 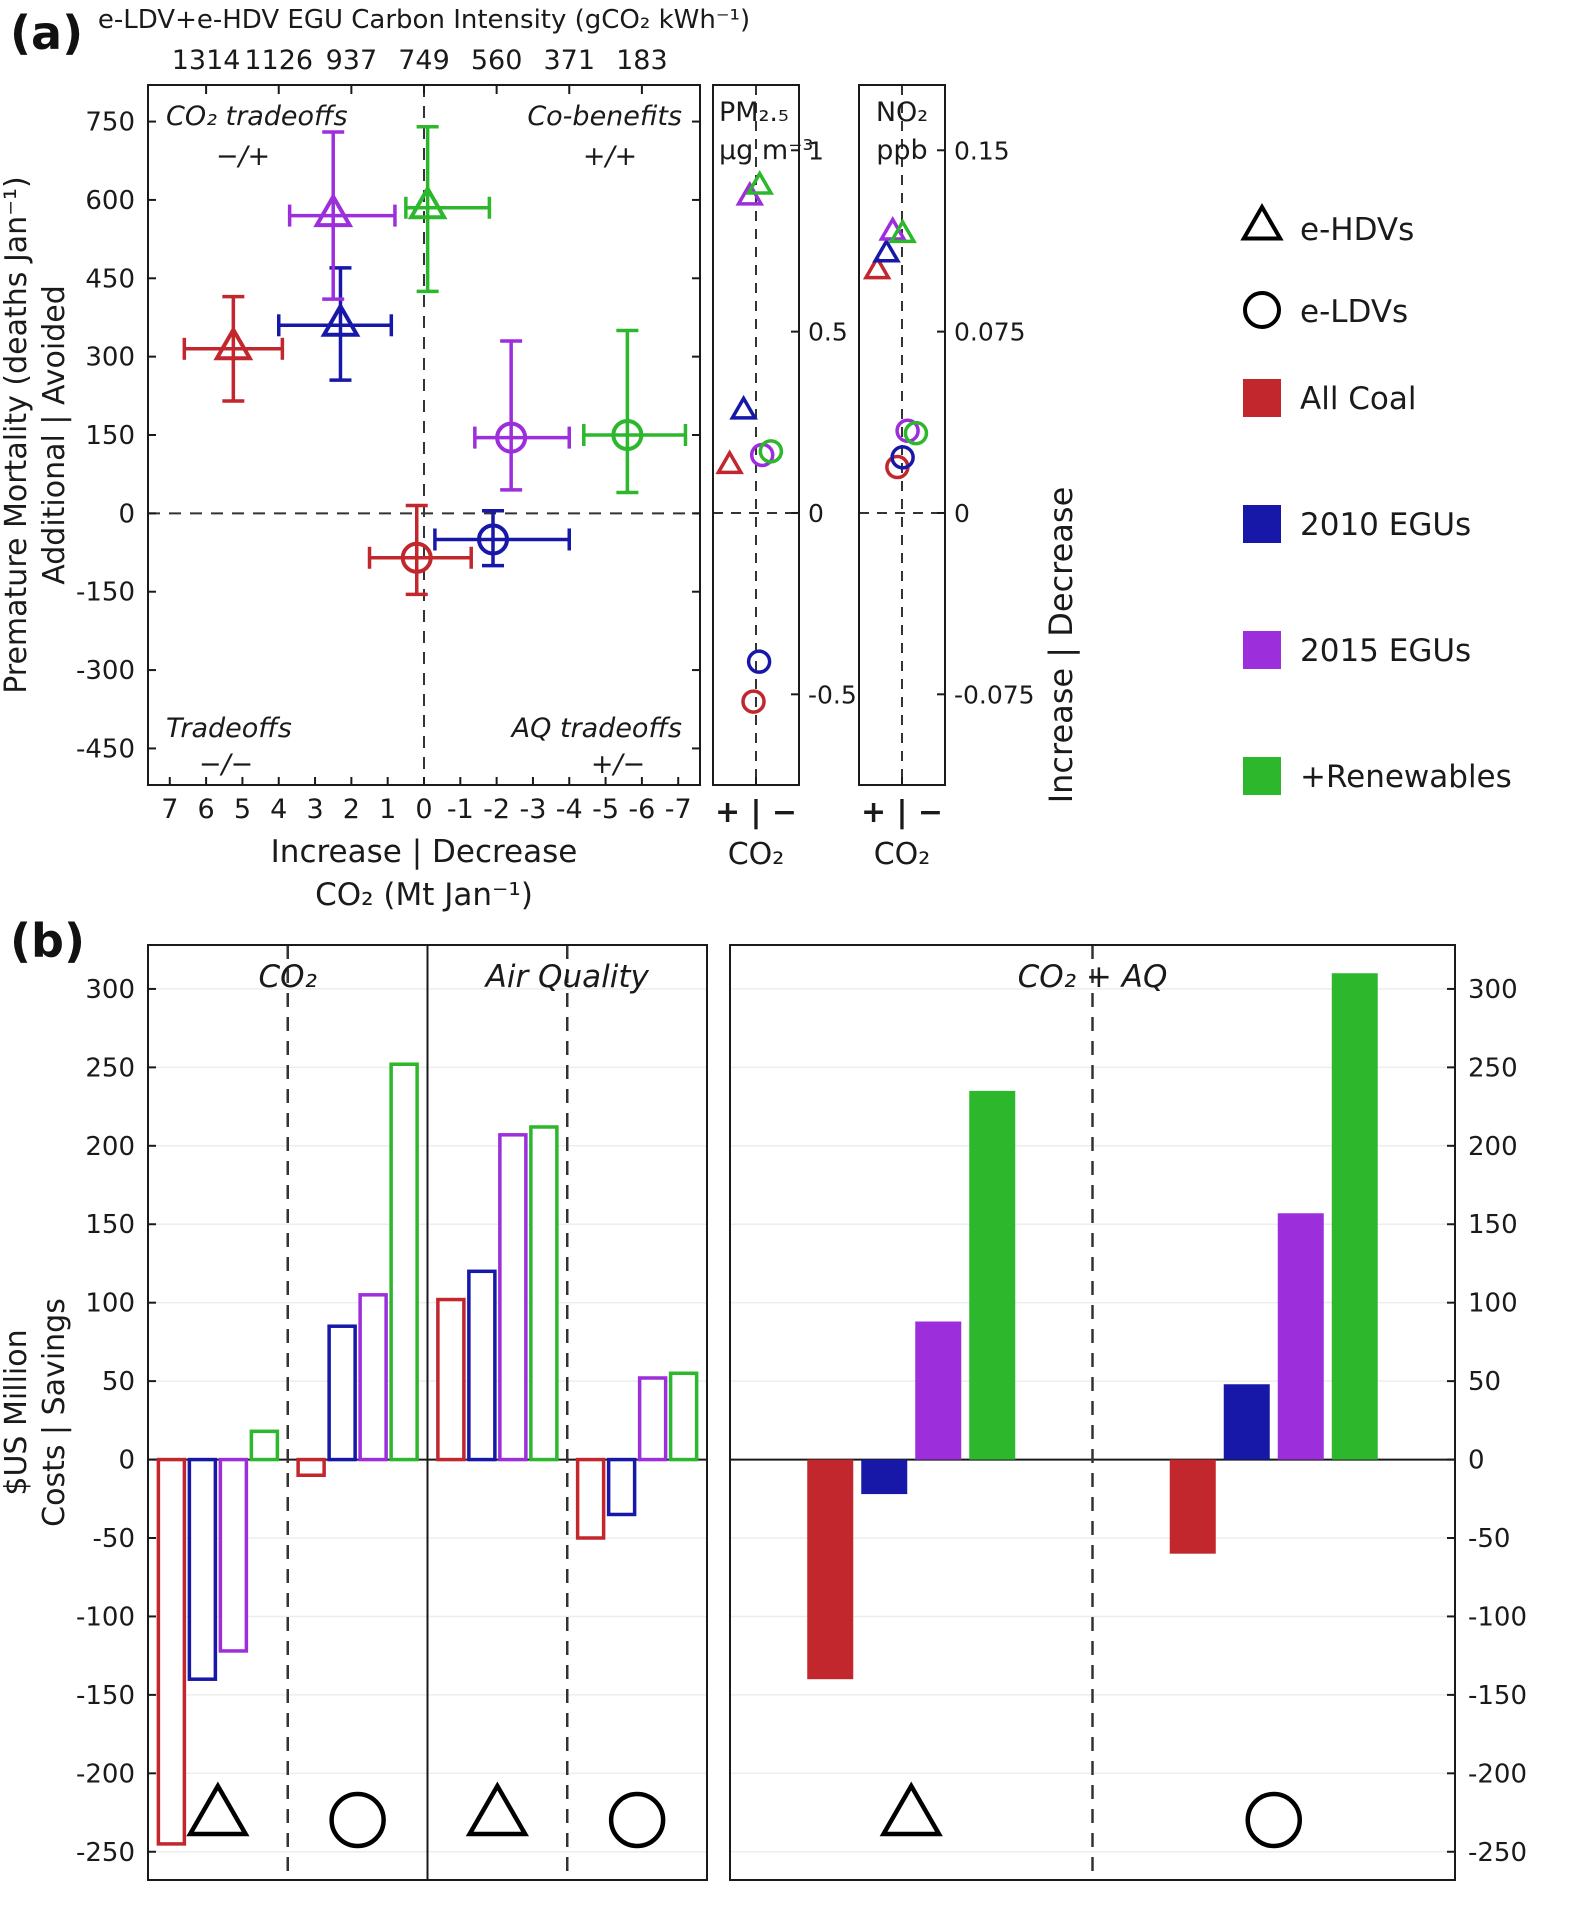 I want to click on x-axis-label: Increase | Decrease, so click(x=424, y=852).